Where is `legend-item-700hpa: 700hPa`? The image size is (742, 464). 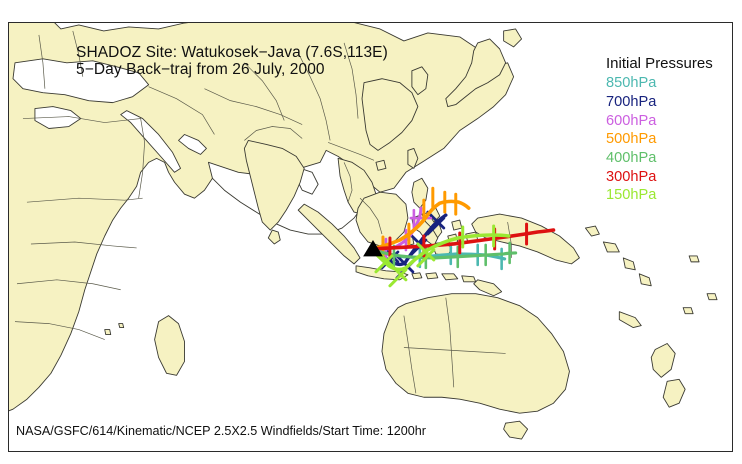 legend-item-700hpa: 700hPa is located at coordinates (631, 101).